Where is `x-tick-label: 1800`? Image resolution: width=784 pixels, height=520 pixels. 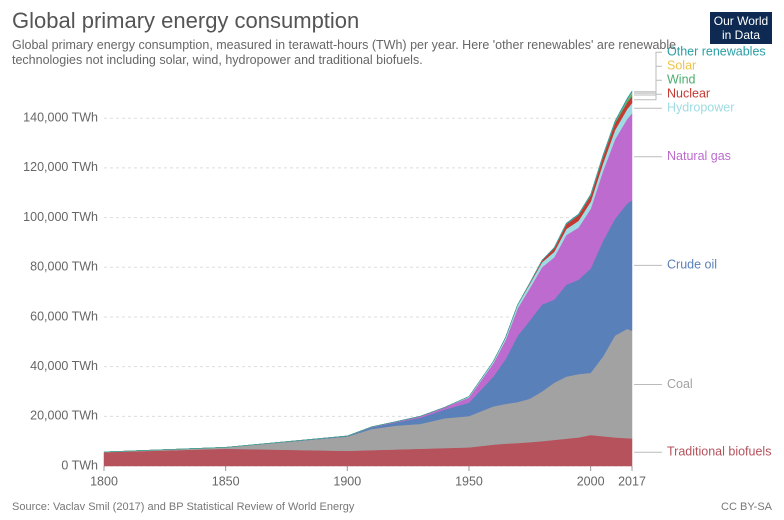 x-tick-label: 1800 is located at coordinates (104, 481).